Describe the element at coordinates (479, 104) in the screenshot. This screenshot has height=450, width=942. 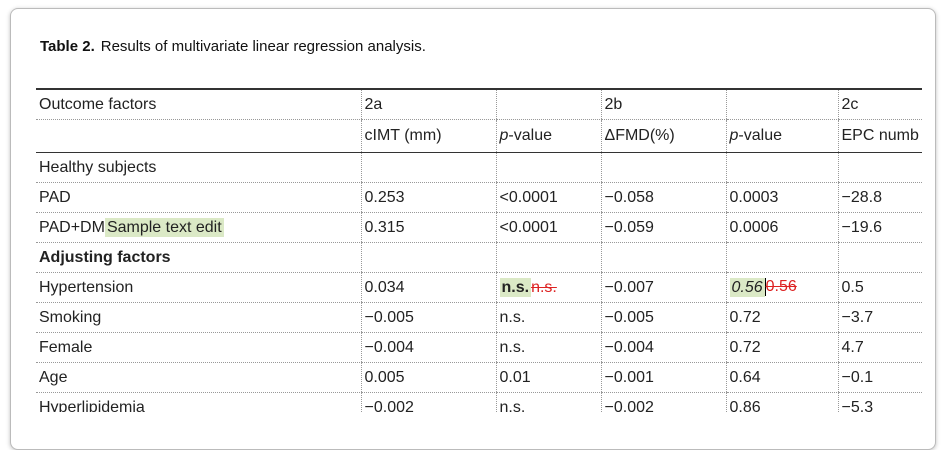
I see `table-row: Outcome factors 2a 2b 2c` at that location.